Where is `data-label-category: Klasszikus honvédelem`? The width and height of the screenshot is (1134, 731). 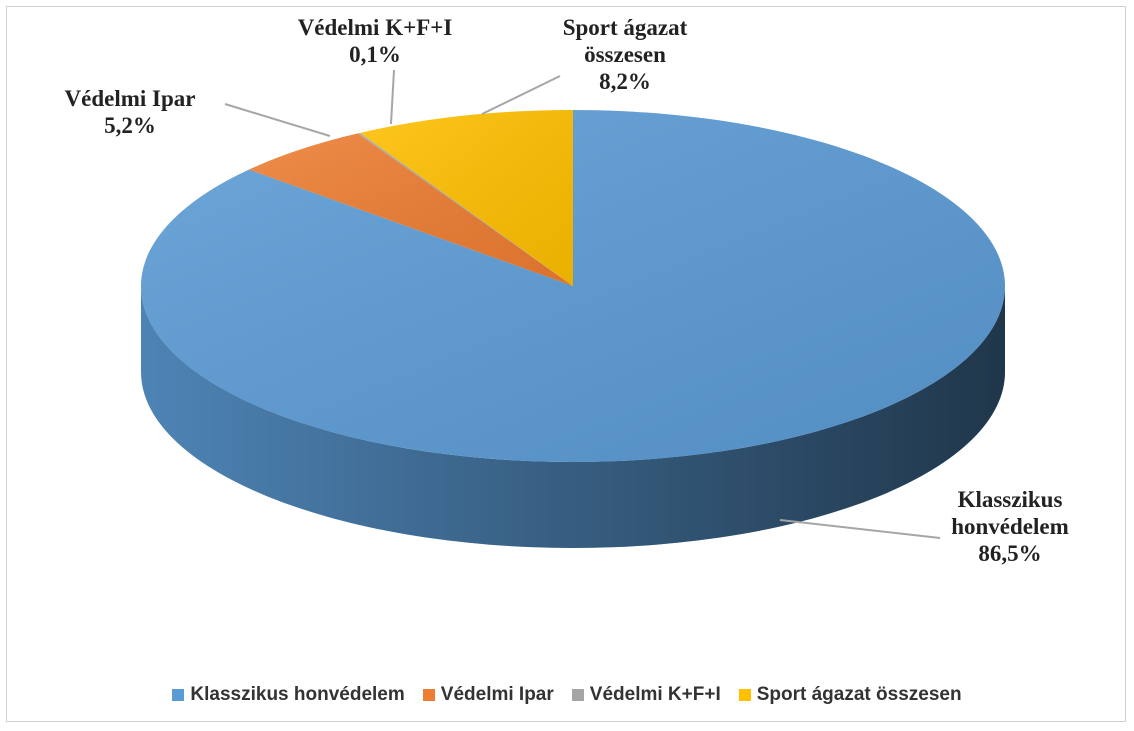 data-label-category: Klasszikus honvédelem is located at coordinates (1010, 513).